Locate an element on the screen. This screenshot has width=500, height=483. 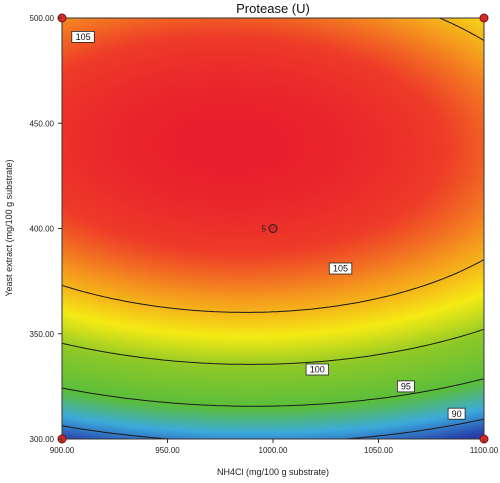
contour-label-95: 95 is located at coordinates (405, 386).